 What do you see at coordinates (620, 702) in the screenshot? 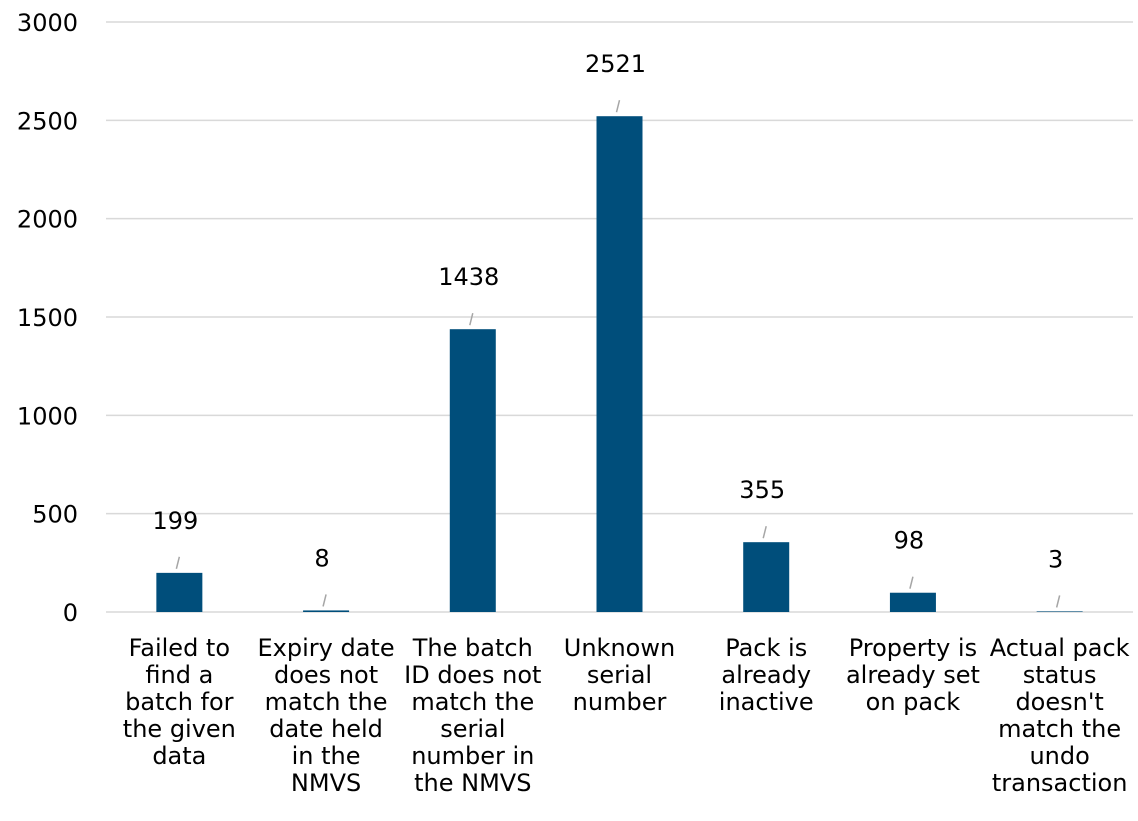
I see `x-tick-label-line: number` at bounding box center [620, 702].